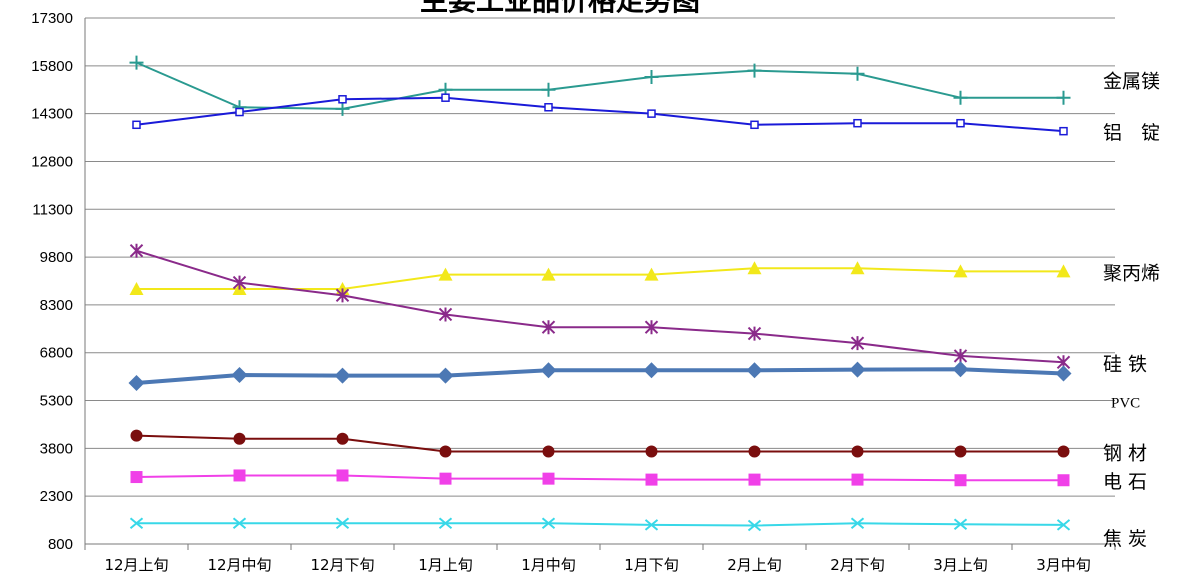 The image size is (1184, 572). I want to click on x-tick-label: 3月上旬, so click(960, 564).